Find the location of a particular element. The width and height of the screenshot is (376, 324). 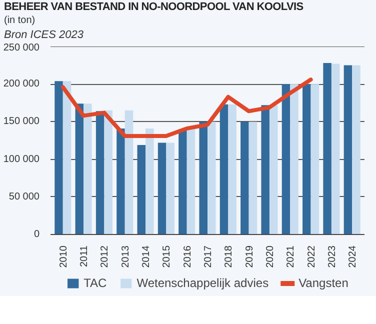

y-tick-label: 200 000 is located at coordinates (21, 84).